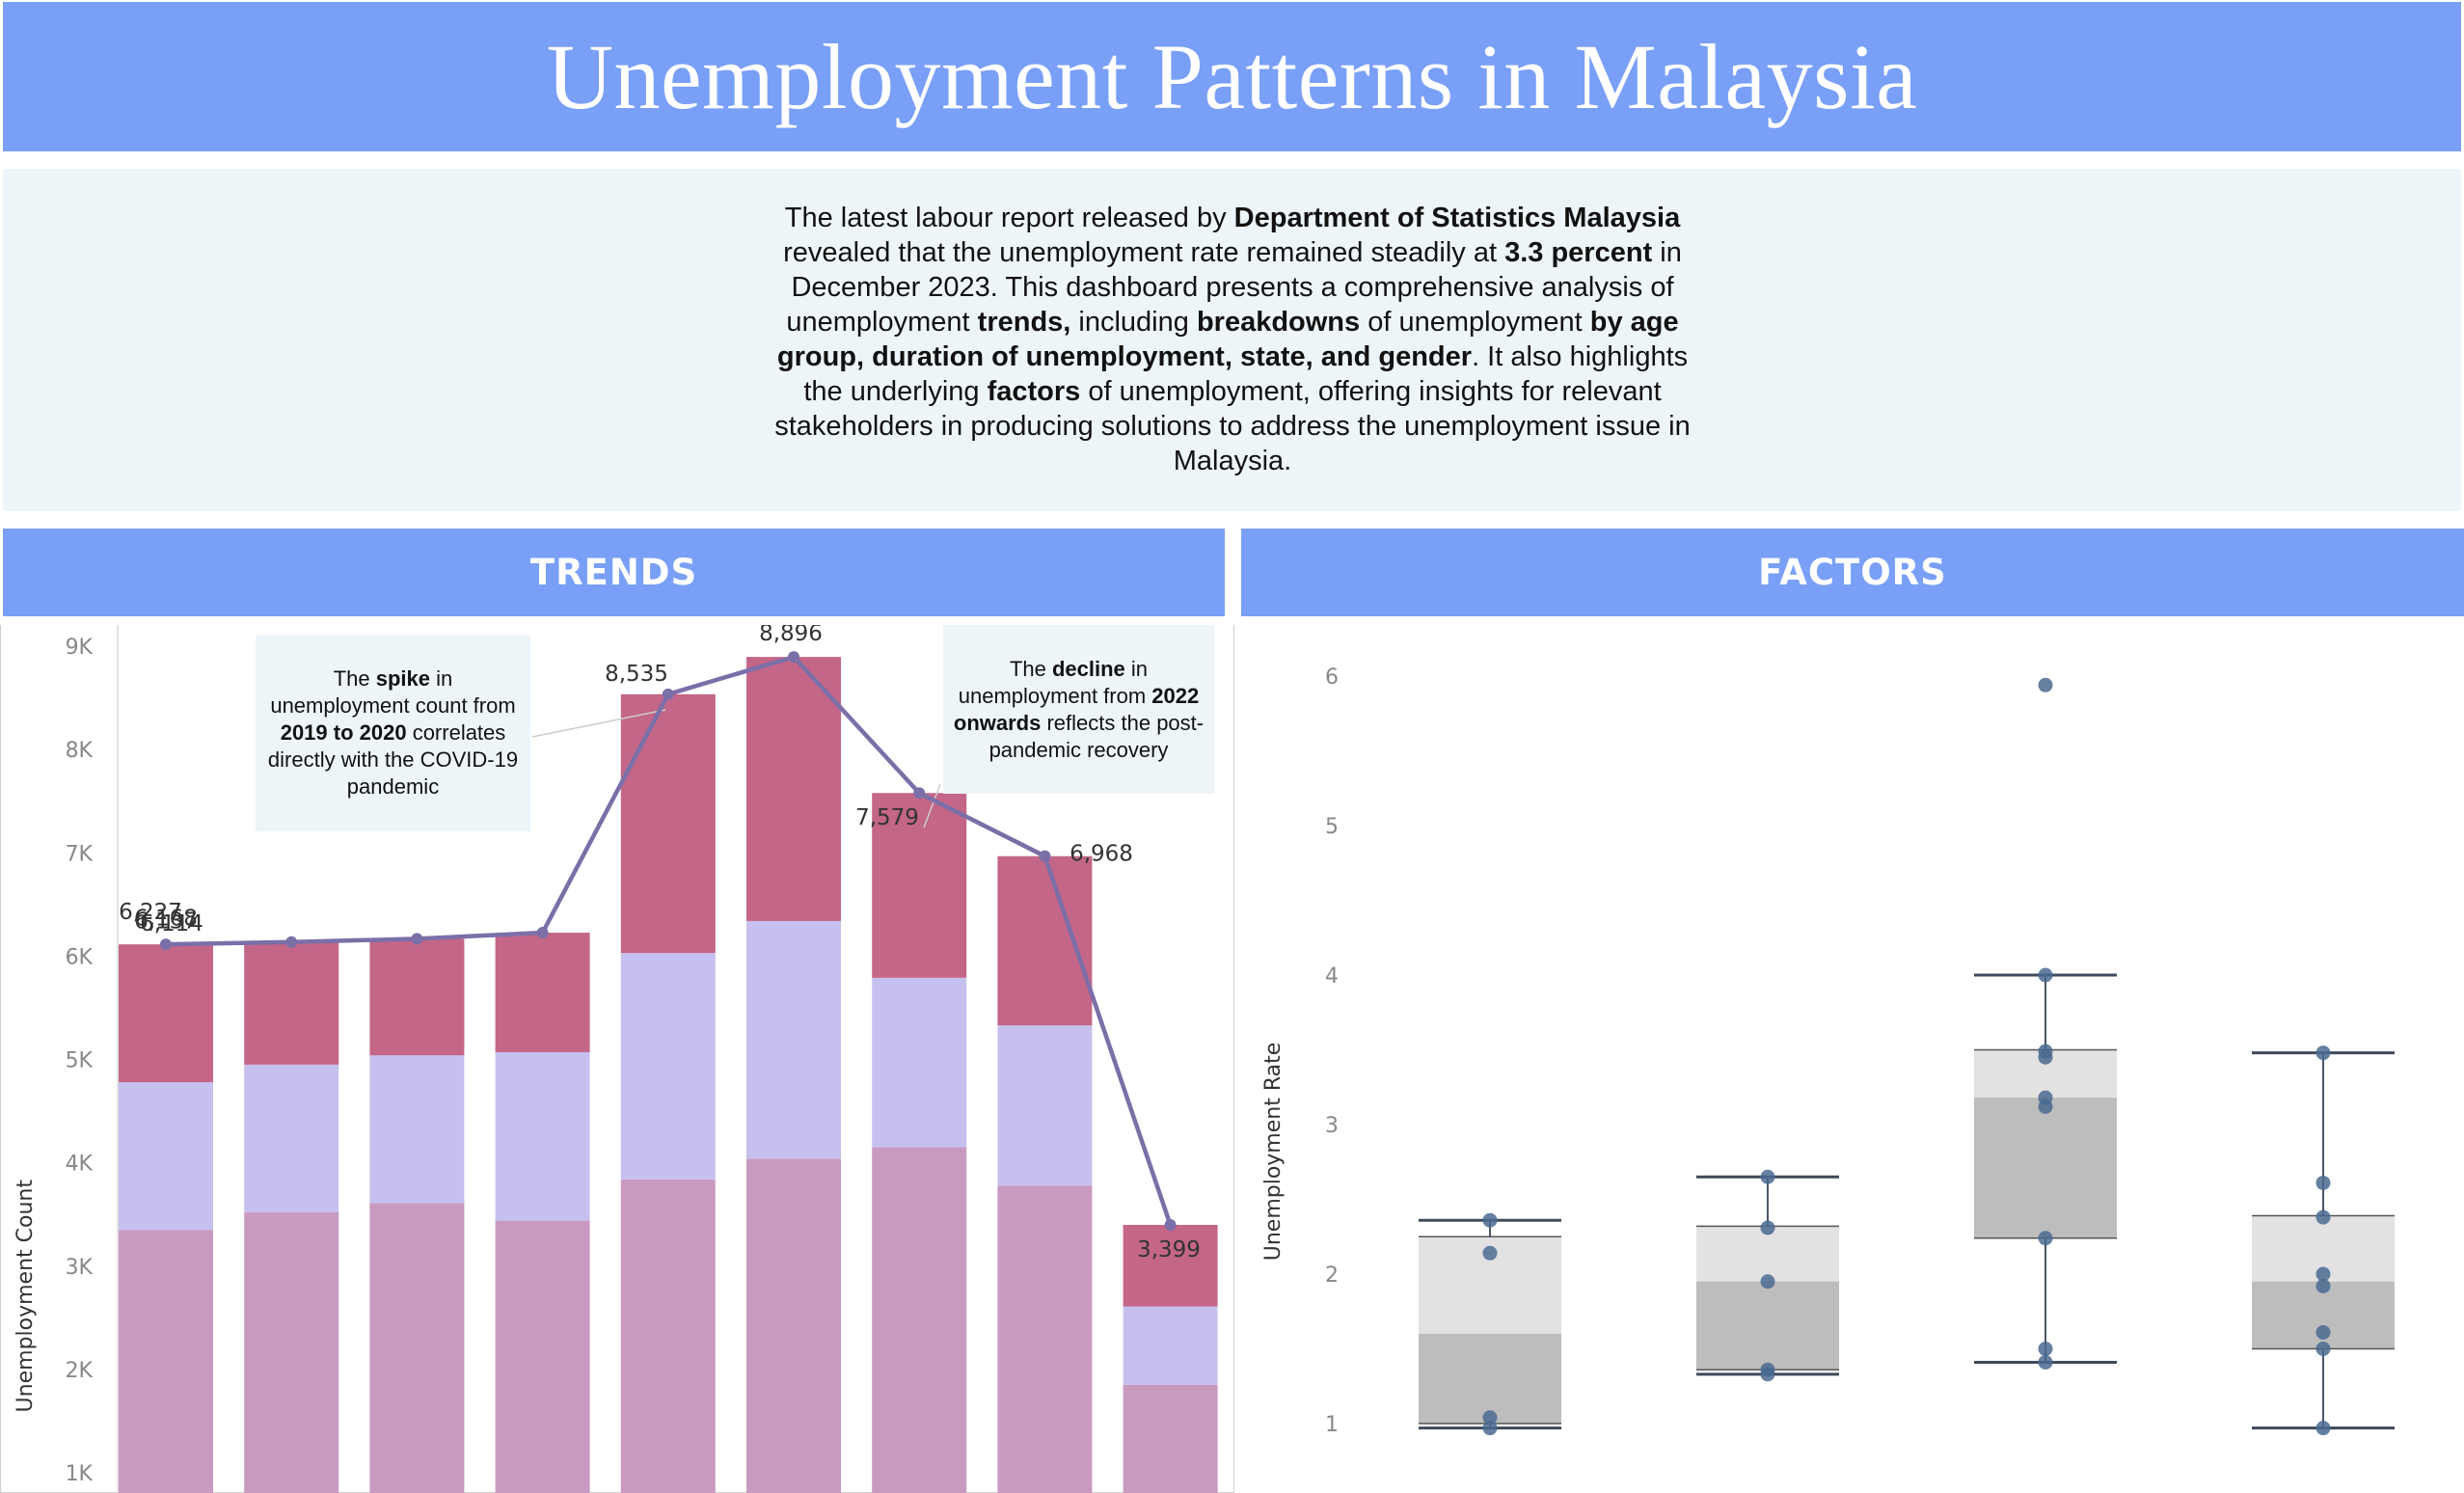 Image resolution: width=2464 pixels, height=1493 pixels. I want to click on y-tick-label: 5, so click(1332, 827).